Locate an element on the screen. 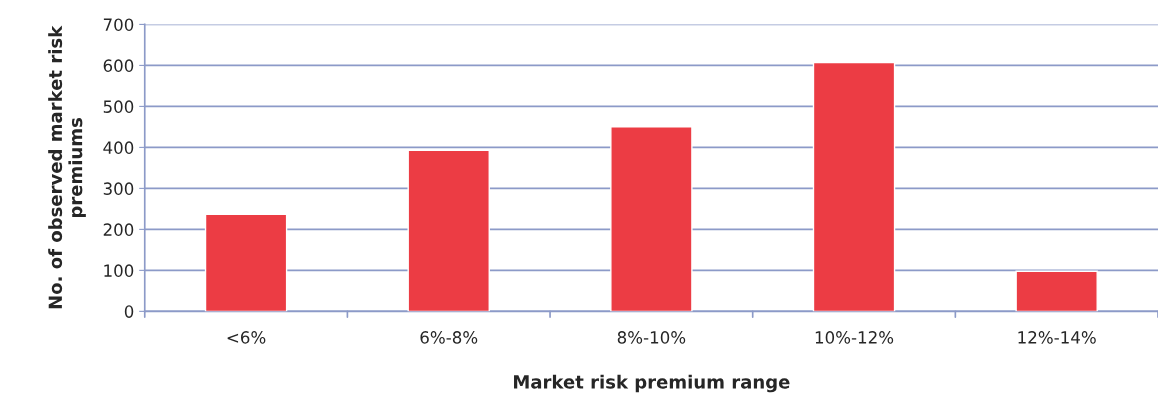  y-tick-label: 100 is located at coordinates (119, 270).